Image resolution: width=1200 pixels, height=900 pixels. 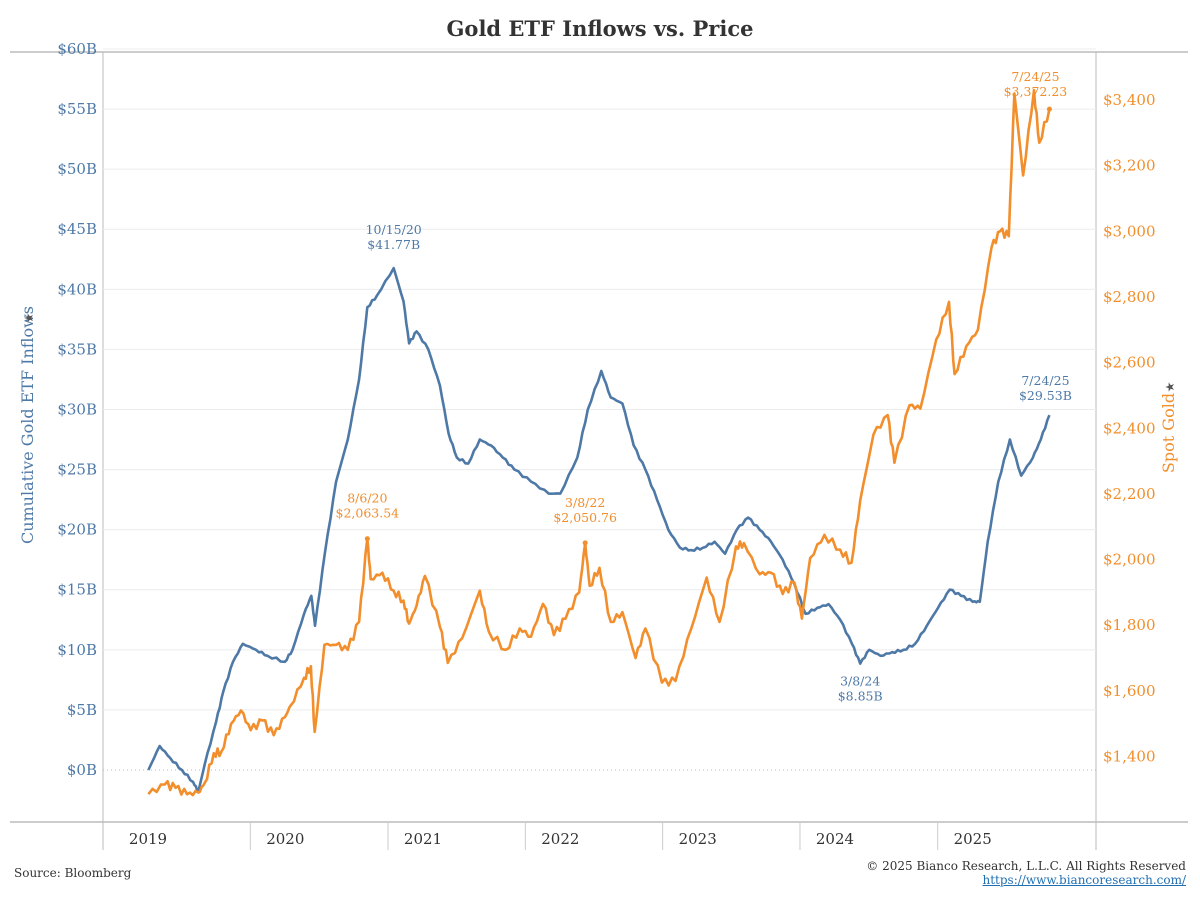 What do you see at coordinates (77, 530) in the screenshot?
I see `y-left-tick-label: $20B` at bounding box center [77, 530].